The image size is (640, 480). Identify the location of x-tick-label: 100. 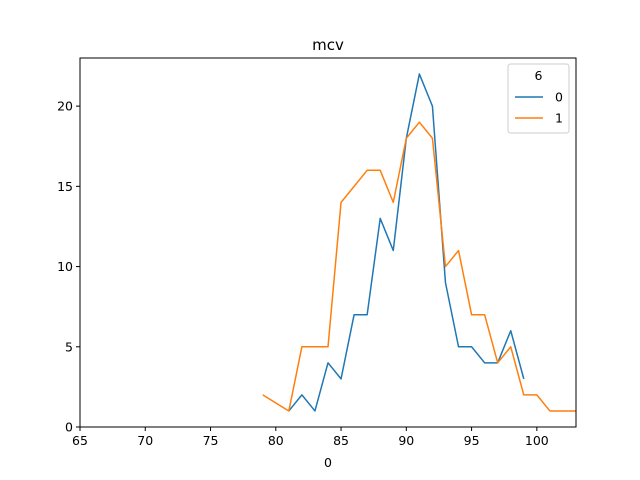
(537, 440).